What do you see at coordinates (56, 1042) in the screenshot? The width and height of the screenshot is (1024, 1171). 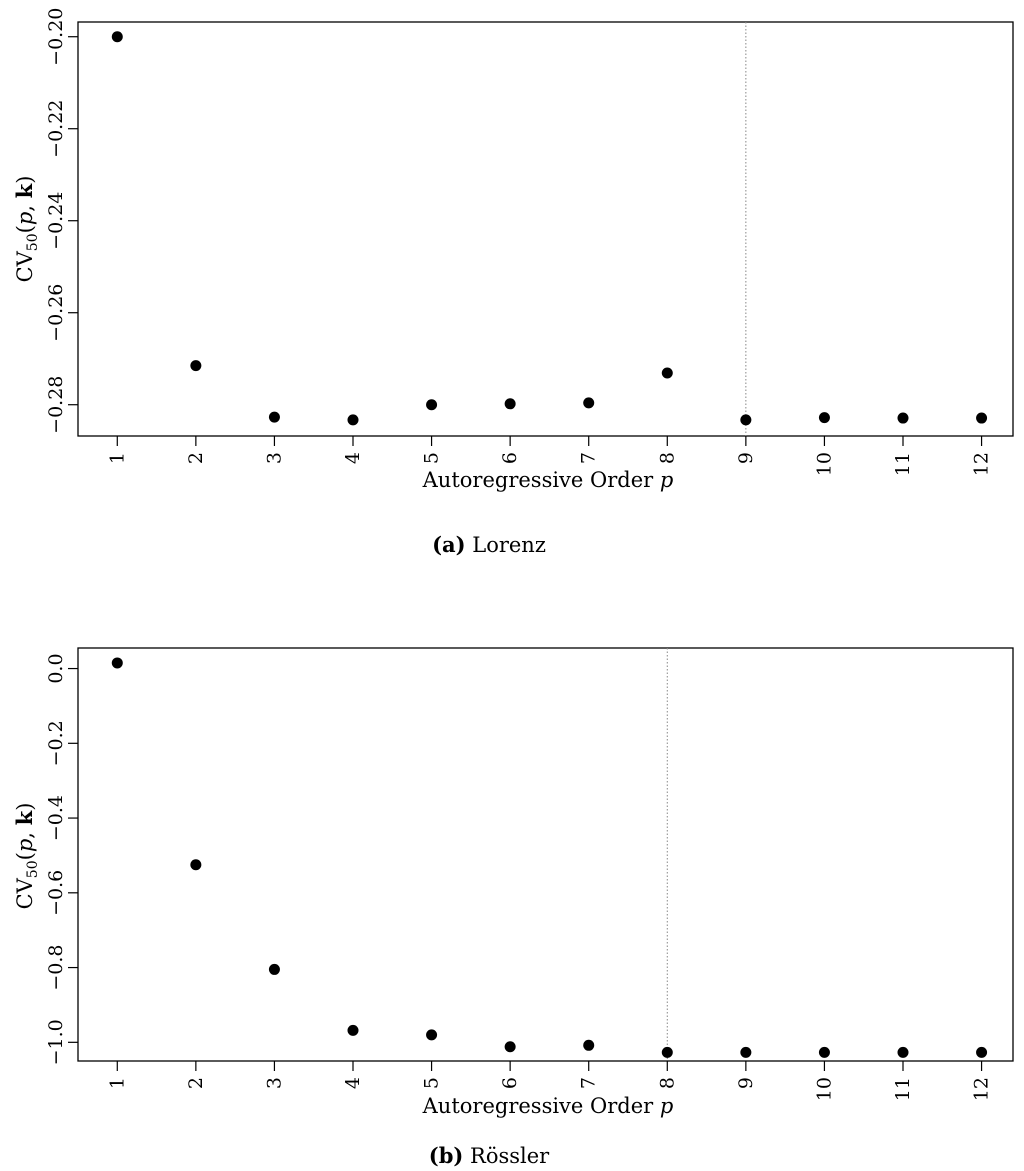 I see `y-tick-label: −1.0` at bounding box center [56, 1042].